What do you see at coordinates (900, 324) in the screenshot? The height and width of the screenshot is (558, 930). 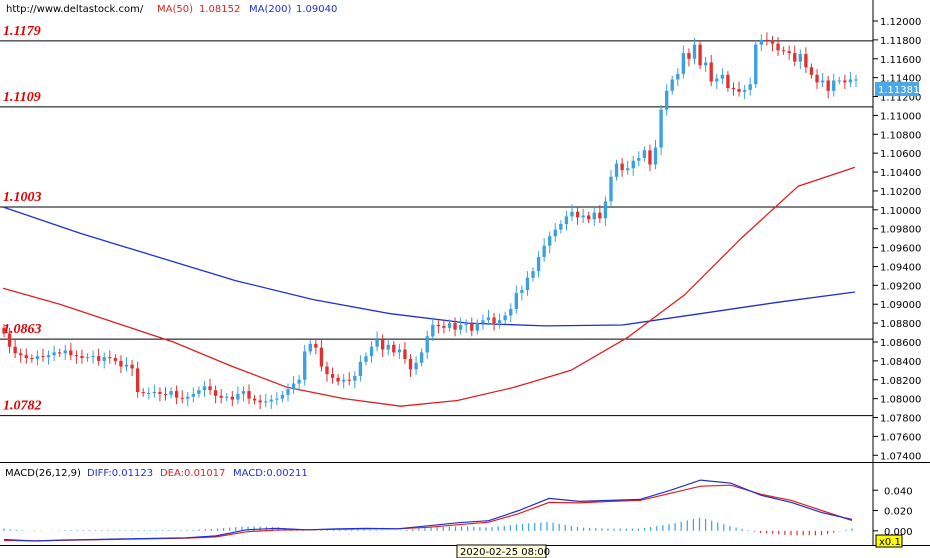 I see `price-tick-label: 1.08800` at bounding box center [900, 324].